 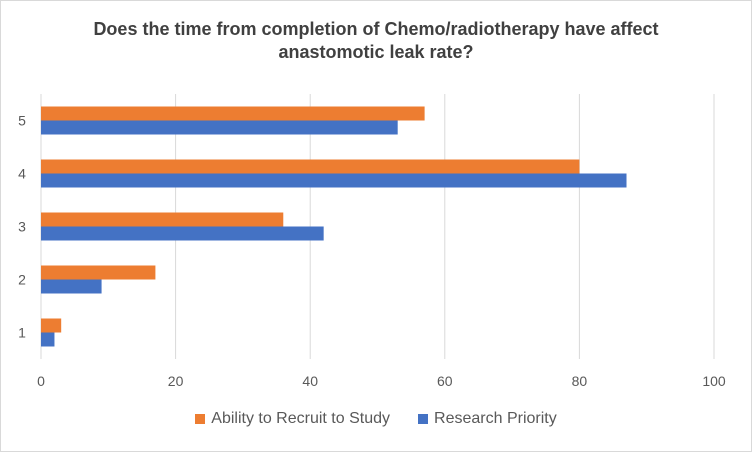 I want to click on x-tick-label: 0, so click(x=41, y=381).